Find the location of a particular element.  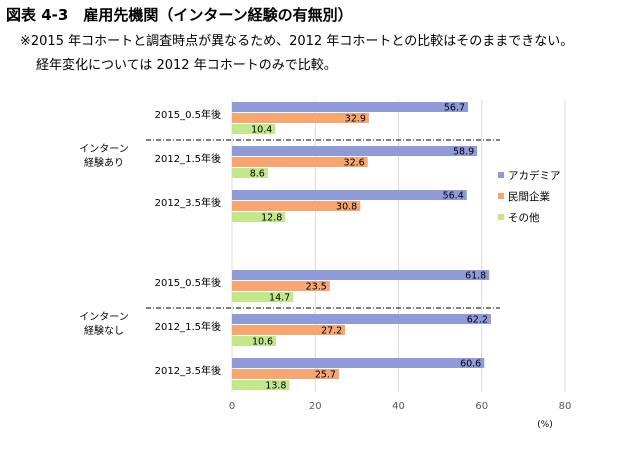

x-tick-label: 0 is located at coordinates (232, 406).